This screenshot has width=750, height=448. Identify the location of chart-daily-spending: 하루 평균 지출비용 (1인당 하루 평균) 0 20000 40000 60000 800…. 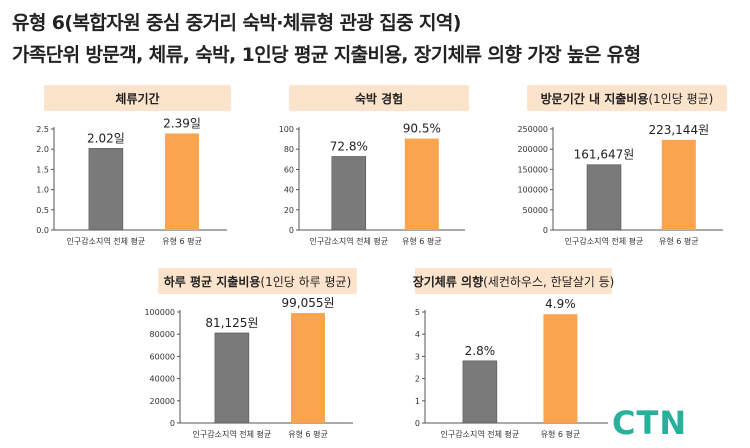
(246, 355).